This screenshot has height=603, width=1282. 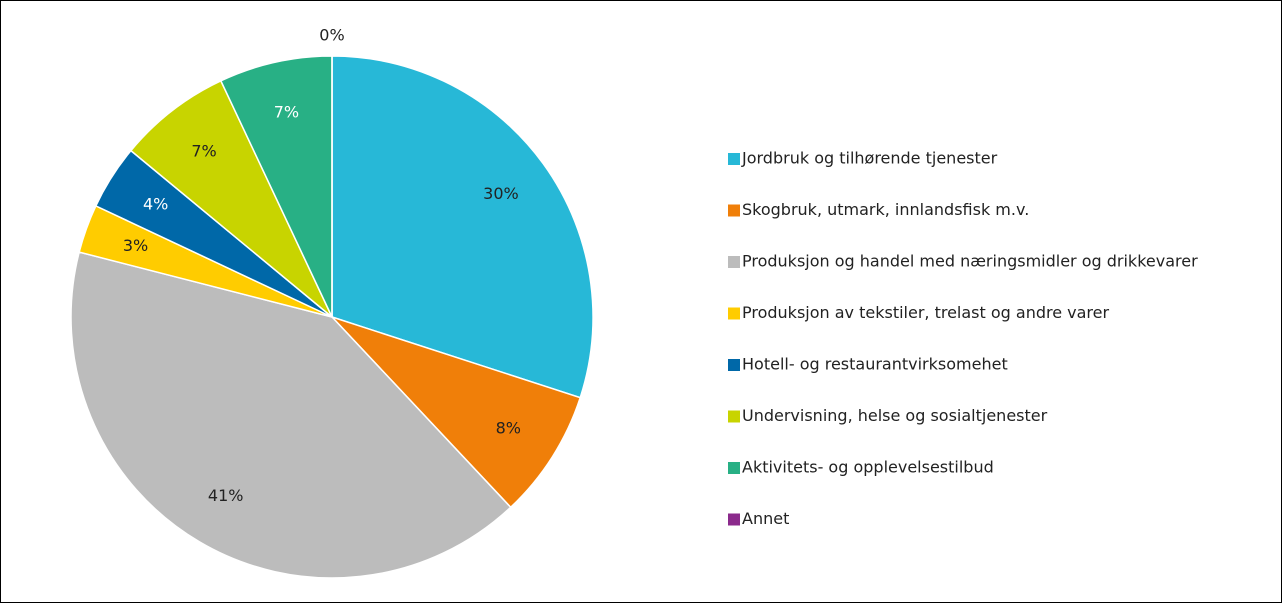 What do you see at coordinates (226, 495) in the screenshot?
I see `data-label: 41%` at bounding box center [226, 495].